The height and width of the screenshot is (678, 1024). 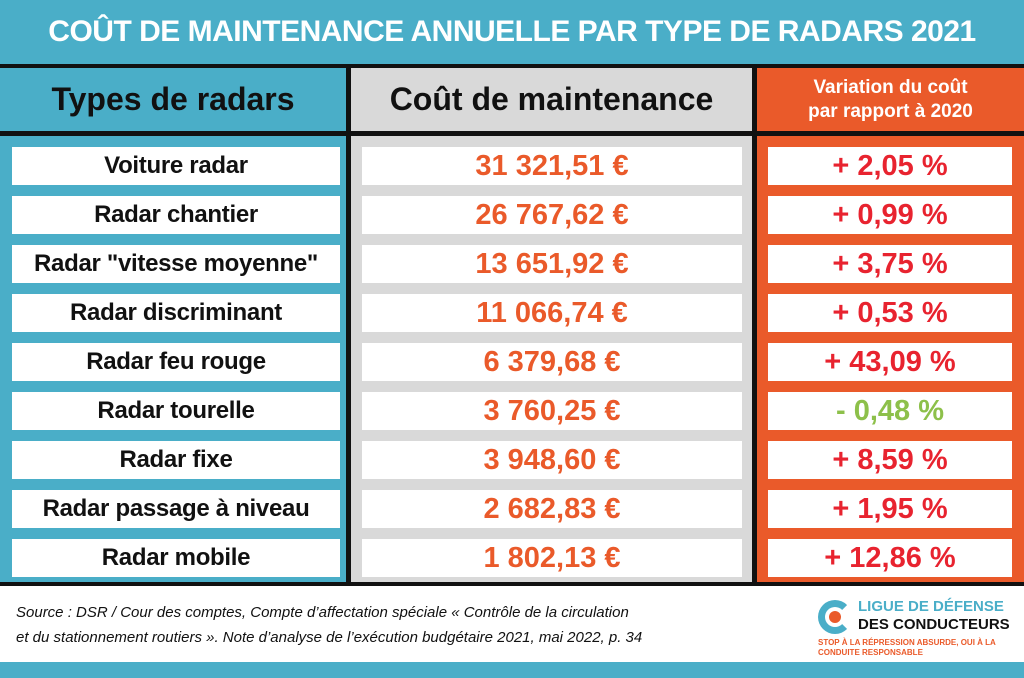 I want to click on cost-cell-text: 13 651,92 €, so click(x=552, y=263).